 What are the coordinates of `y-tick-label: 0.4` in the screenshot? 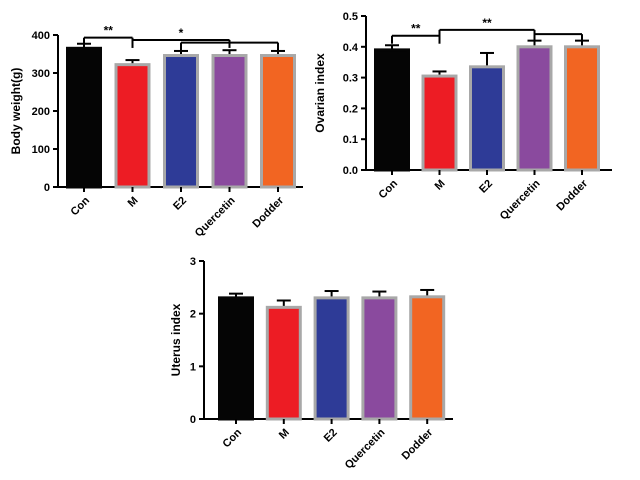 It's located at (351, 48).